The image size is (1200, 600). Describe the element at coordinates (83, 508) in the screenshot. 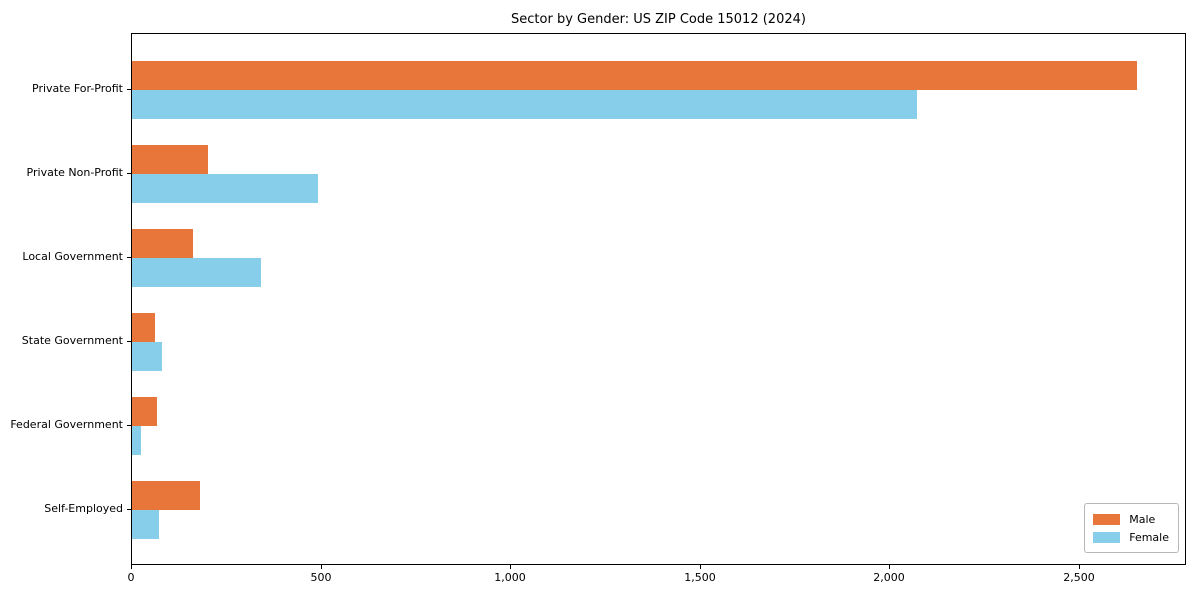

I see `ytick-label: Self-Employed` at that location.